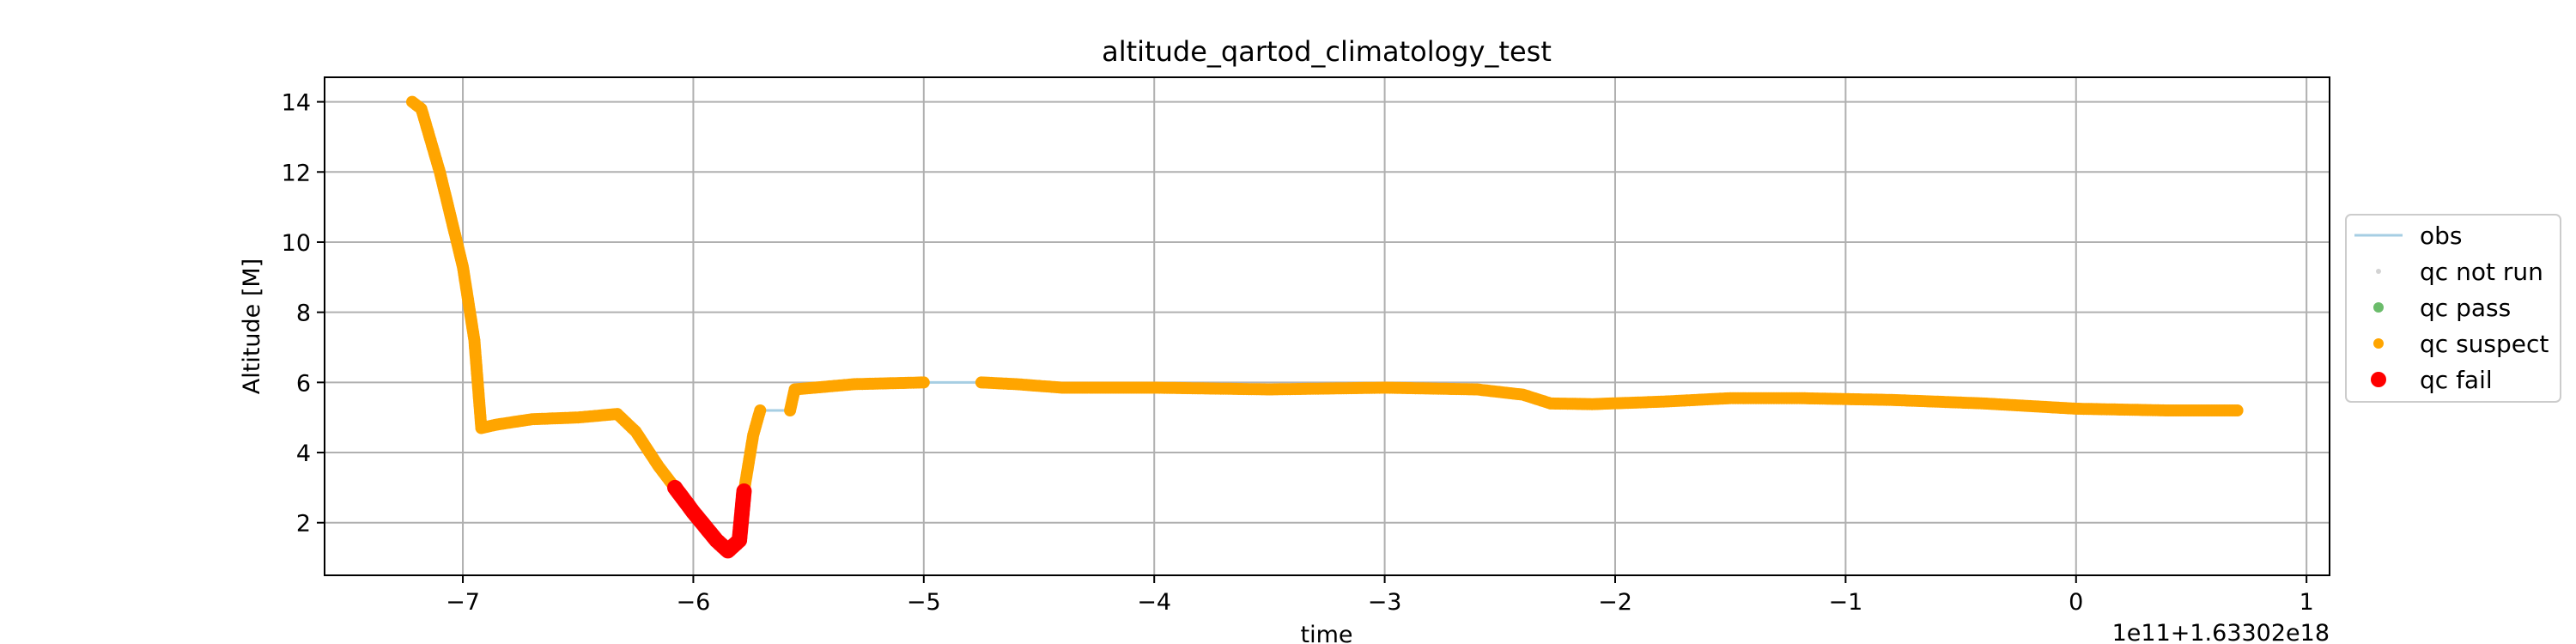  What do you see at coordinates (2378, 307) in the screenshot?
I see `legend-marker-qc-pass` at bounding box center [2378, 307].